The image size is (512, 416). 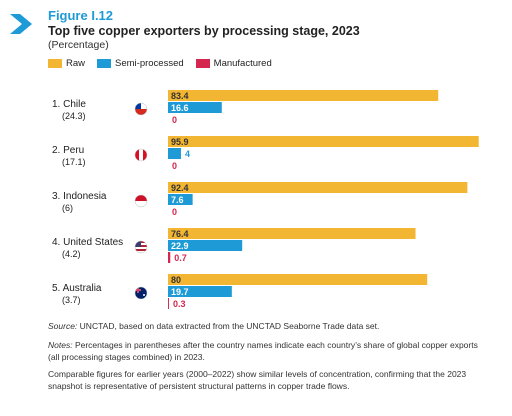 What do you see at coordinates (180, 108) in the screenshot?
I see `data-label-semi-processed: 16.6` at bounding box center [180, 108].